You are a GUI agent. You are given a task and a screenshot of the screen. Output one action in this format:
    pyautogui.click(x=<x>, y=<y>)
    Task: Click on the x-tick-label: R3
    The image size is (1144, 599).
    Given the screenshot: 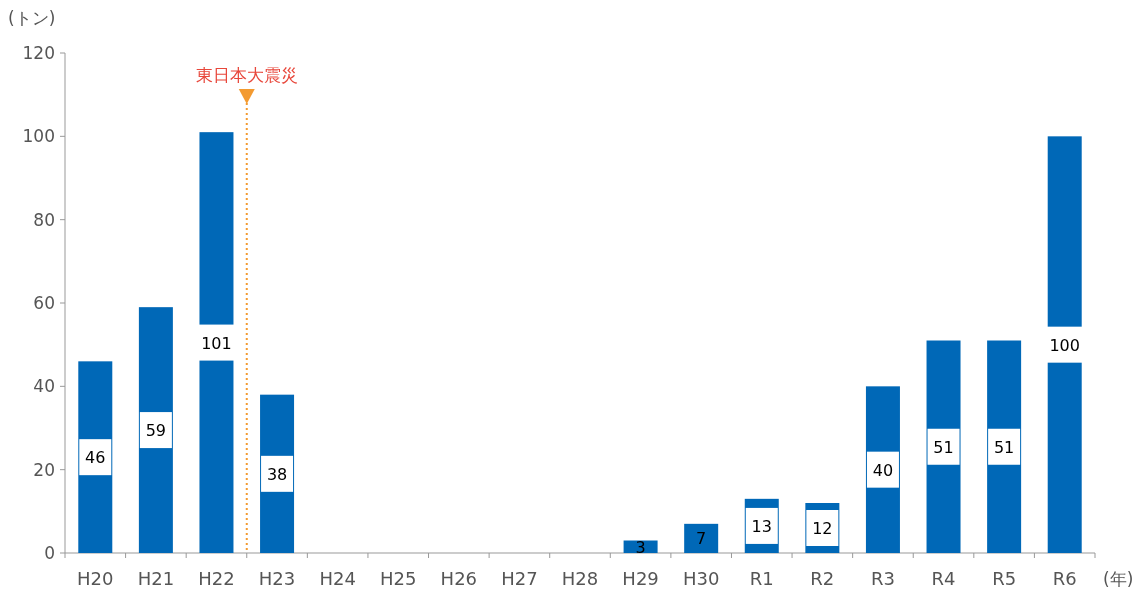 What is the action you would take?
    pyautogui.click(x=882, y=578)
    